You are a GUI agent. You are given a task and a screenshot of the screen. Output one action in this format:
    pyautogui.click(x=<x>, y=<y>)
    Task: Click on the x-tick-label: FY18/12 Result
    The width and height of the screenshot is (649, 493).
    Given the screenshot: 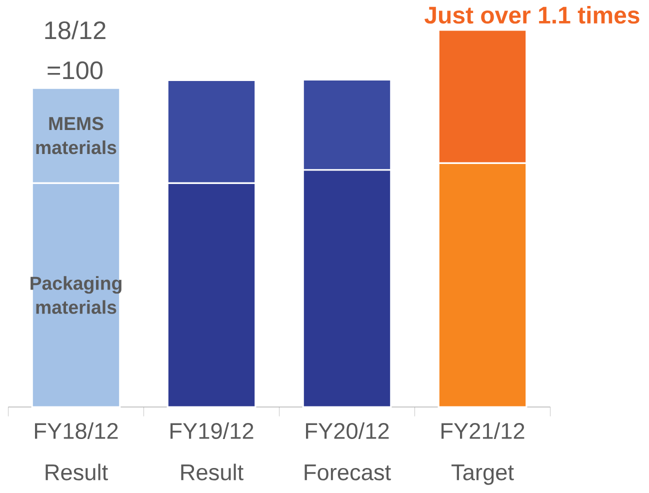 What is the action you would take?
    pyautogui.click(x=76, y=451)
    